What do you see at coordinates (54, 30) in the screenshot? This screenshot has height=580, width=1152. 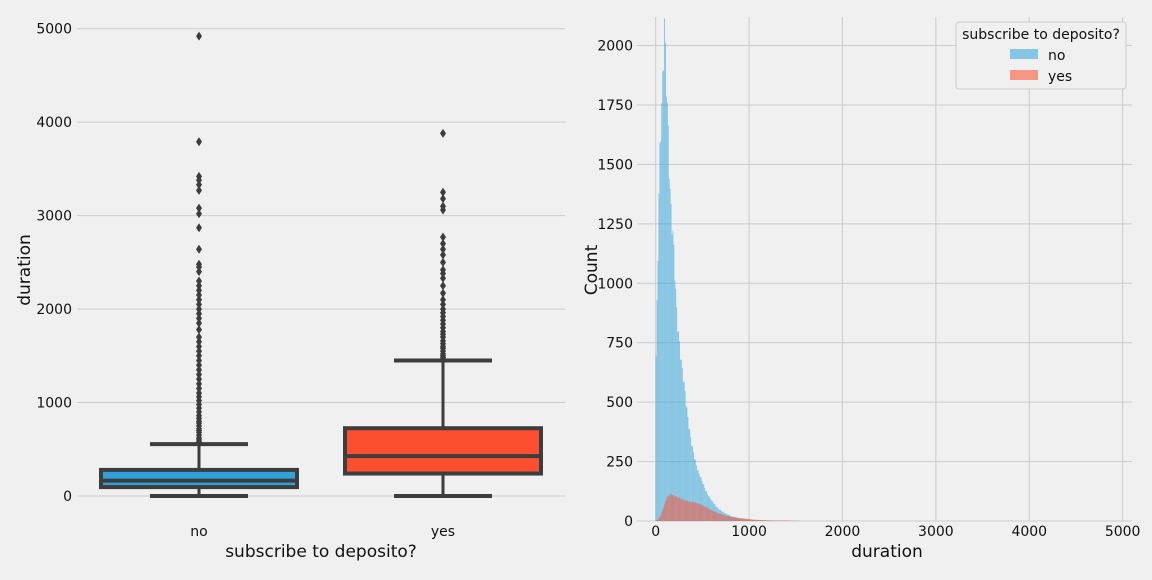 I see `boxplot-ytick-label: 5000` at bounding box center [54, 30].